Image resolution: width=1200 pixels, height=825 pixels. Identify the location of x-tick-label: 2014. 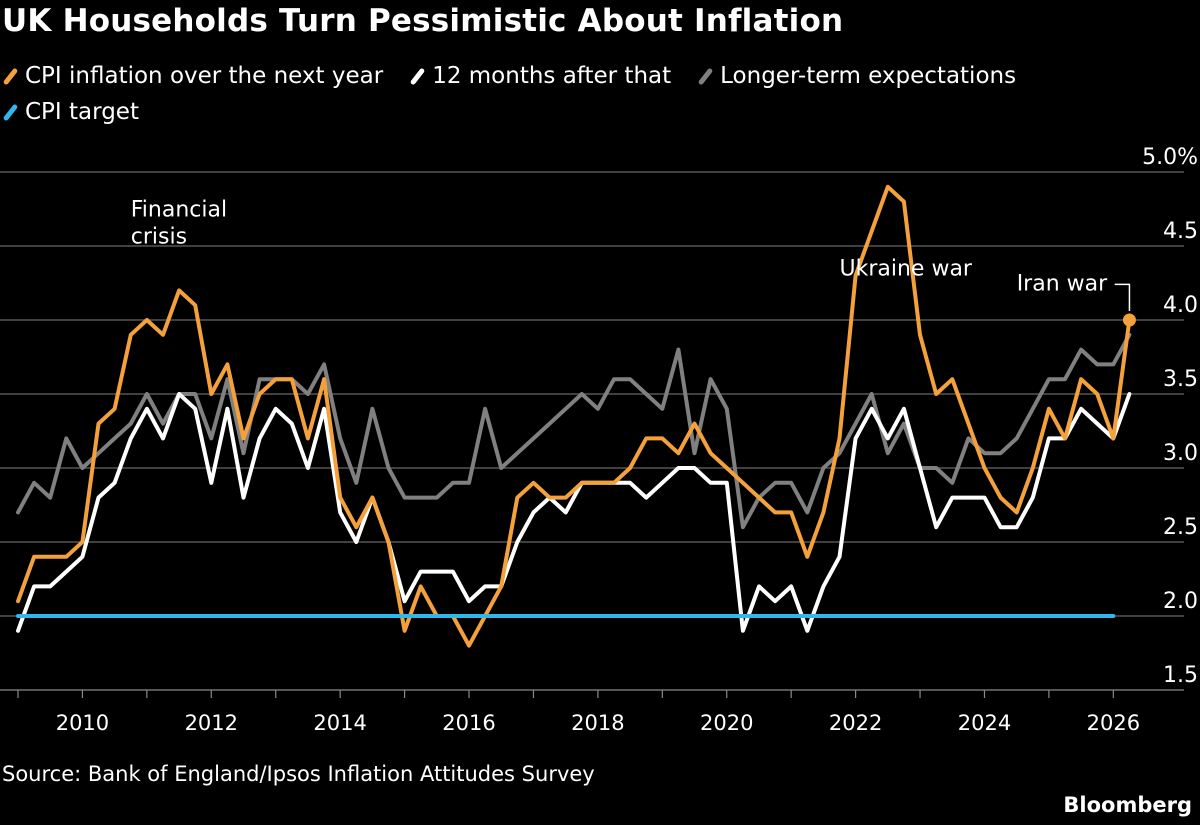
(339, 723).